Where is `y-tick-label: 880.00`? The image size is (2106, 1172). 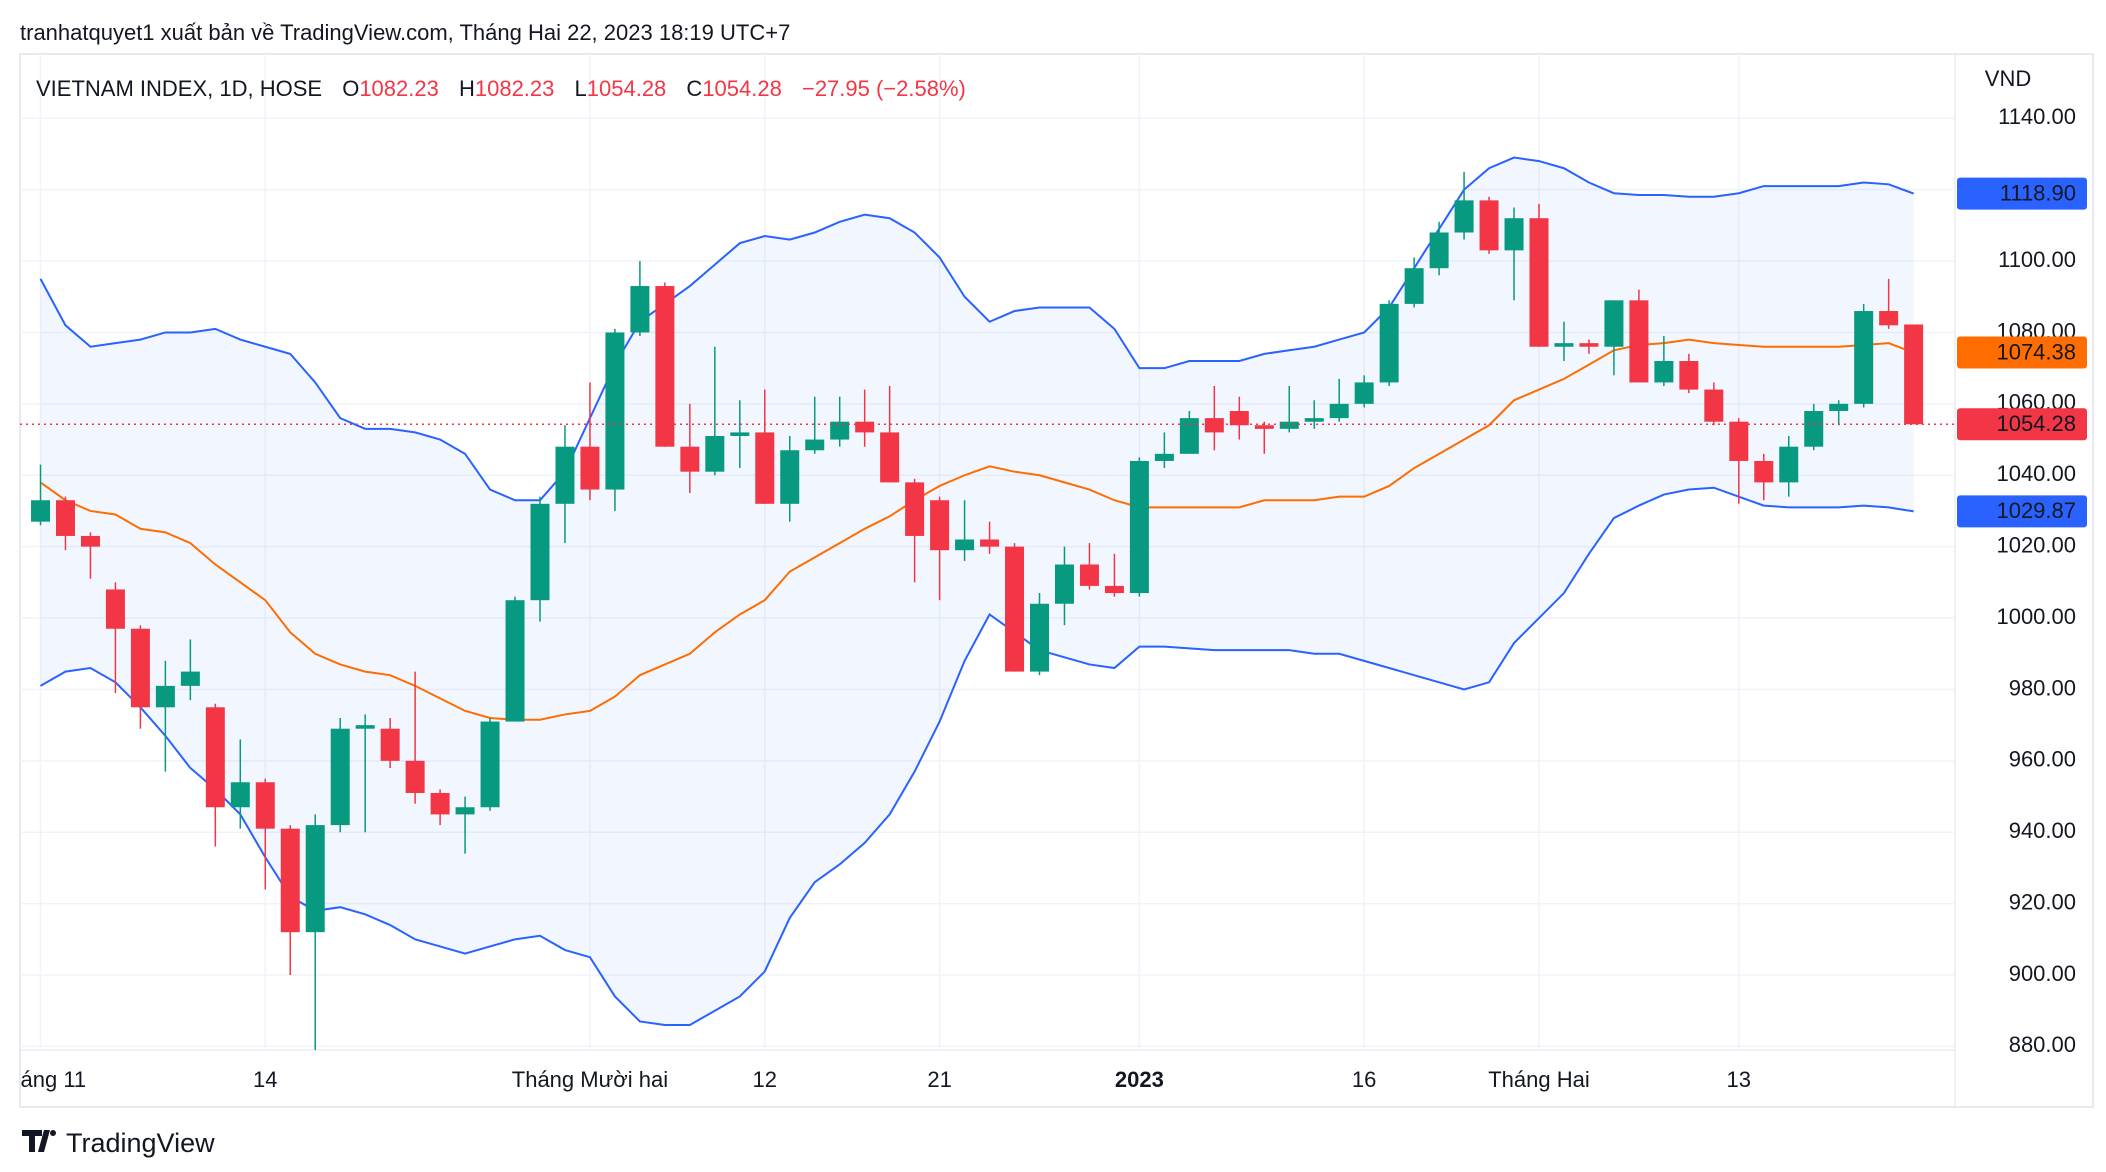
y-tick-label: 880.00 is located at coordinates (2042, 1044).